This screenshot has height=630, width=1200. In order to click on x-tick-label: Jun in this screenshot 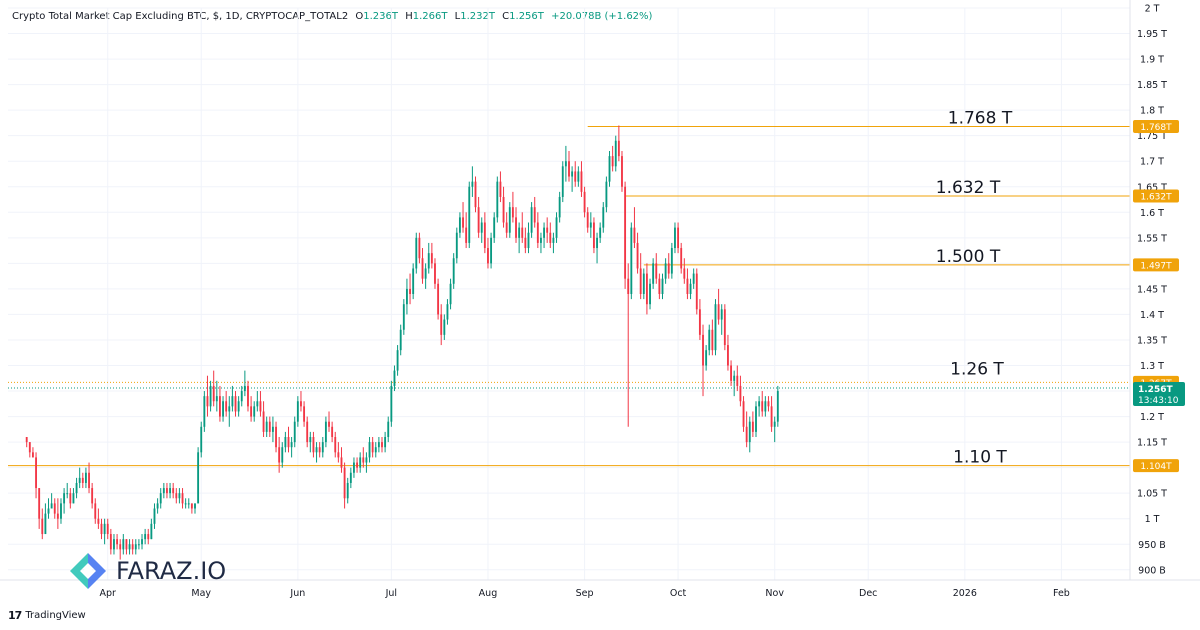, I will do `click(297, 593)`.